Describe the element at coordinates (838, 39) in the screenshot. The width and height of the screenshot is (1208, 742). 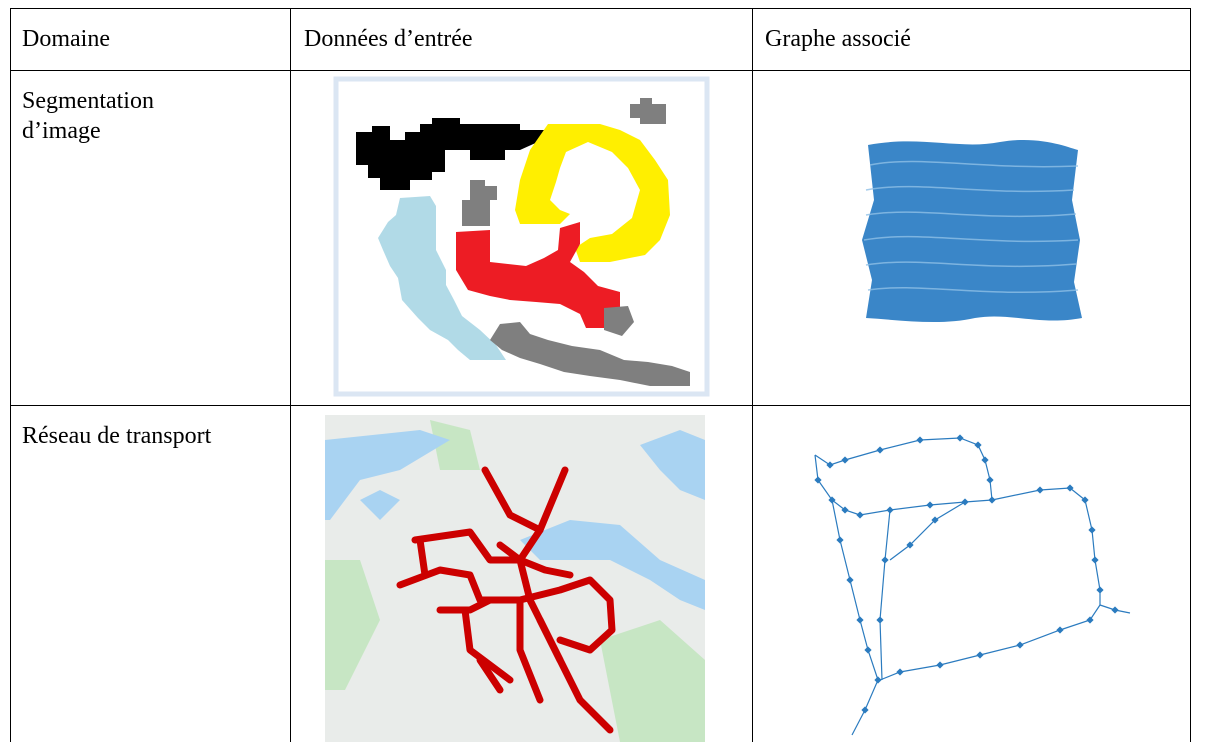
I see `header-cell: Graphe associé` at that location.